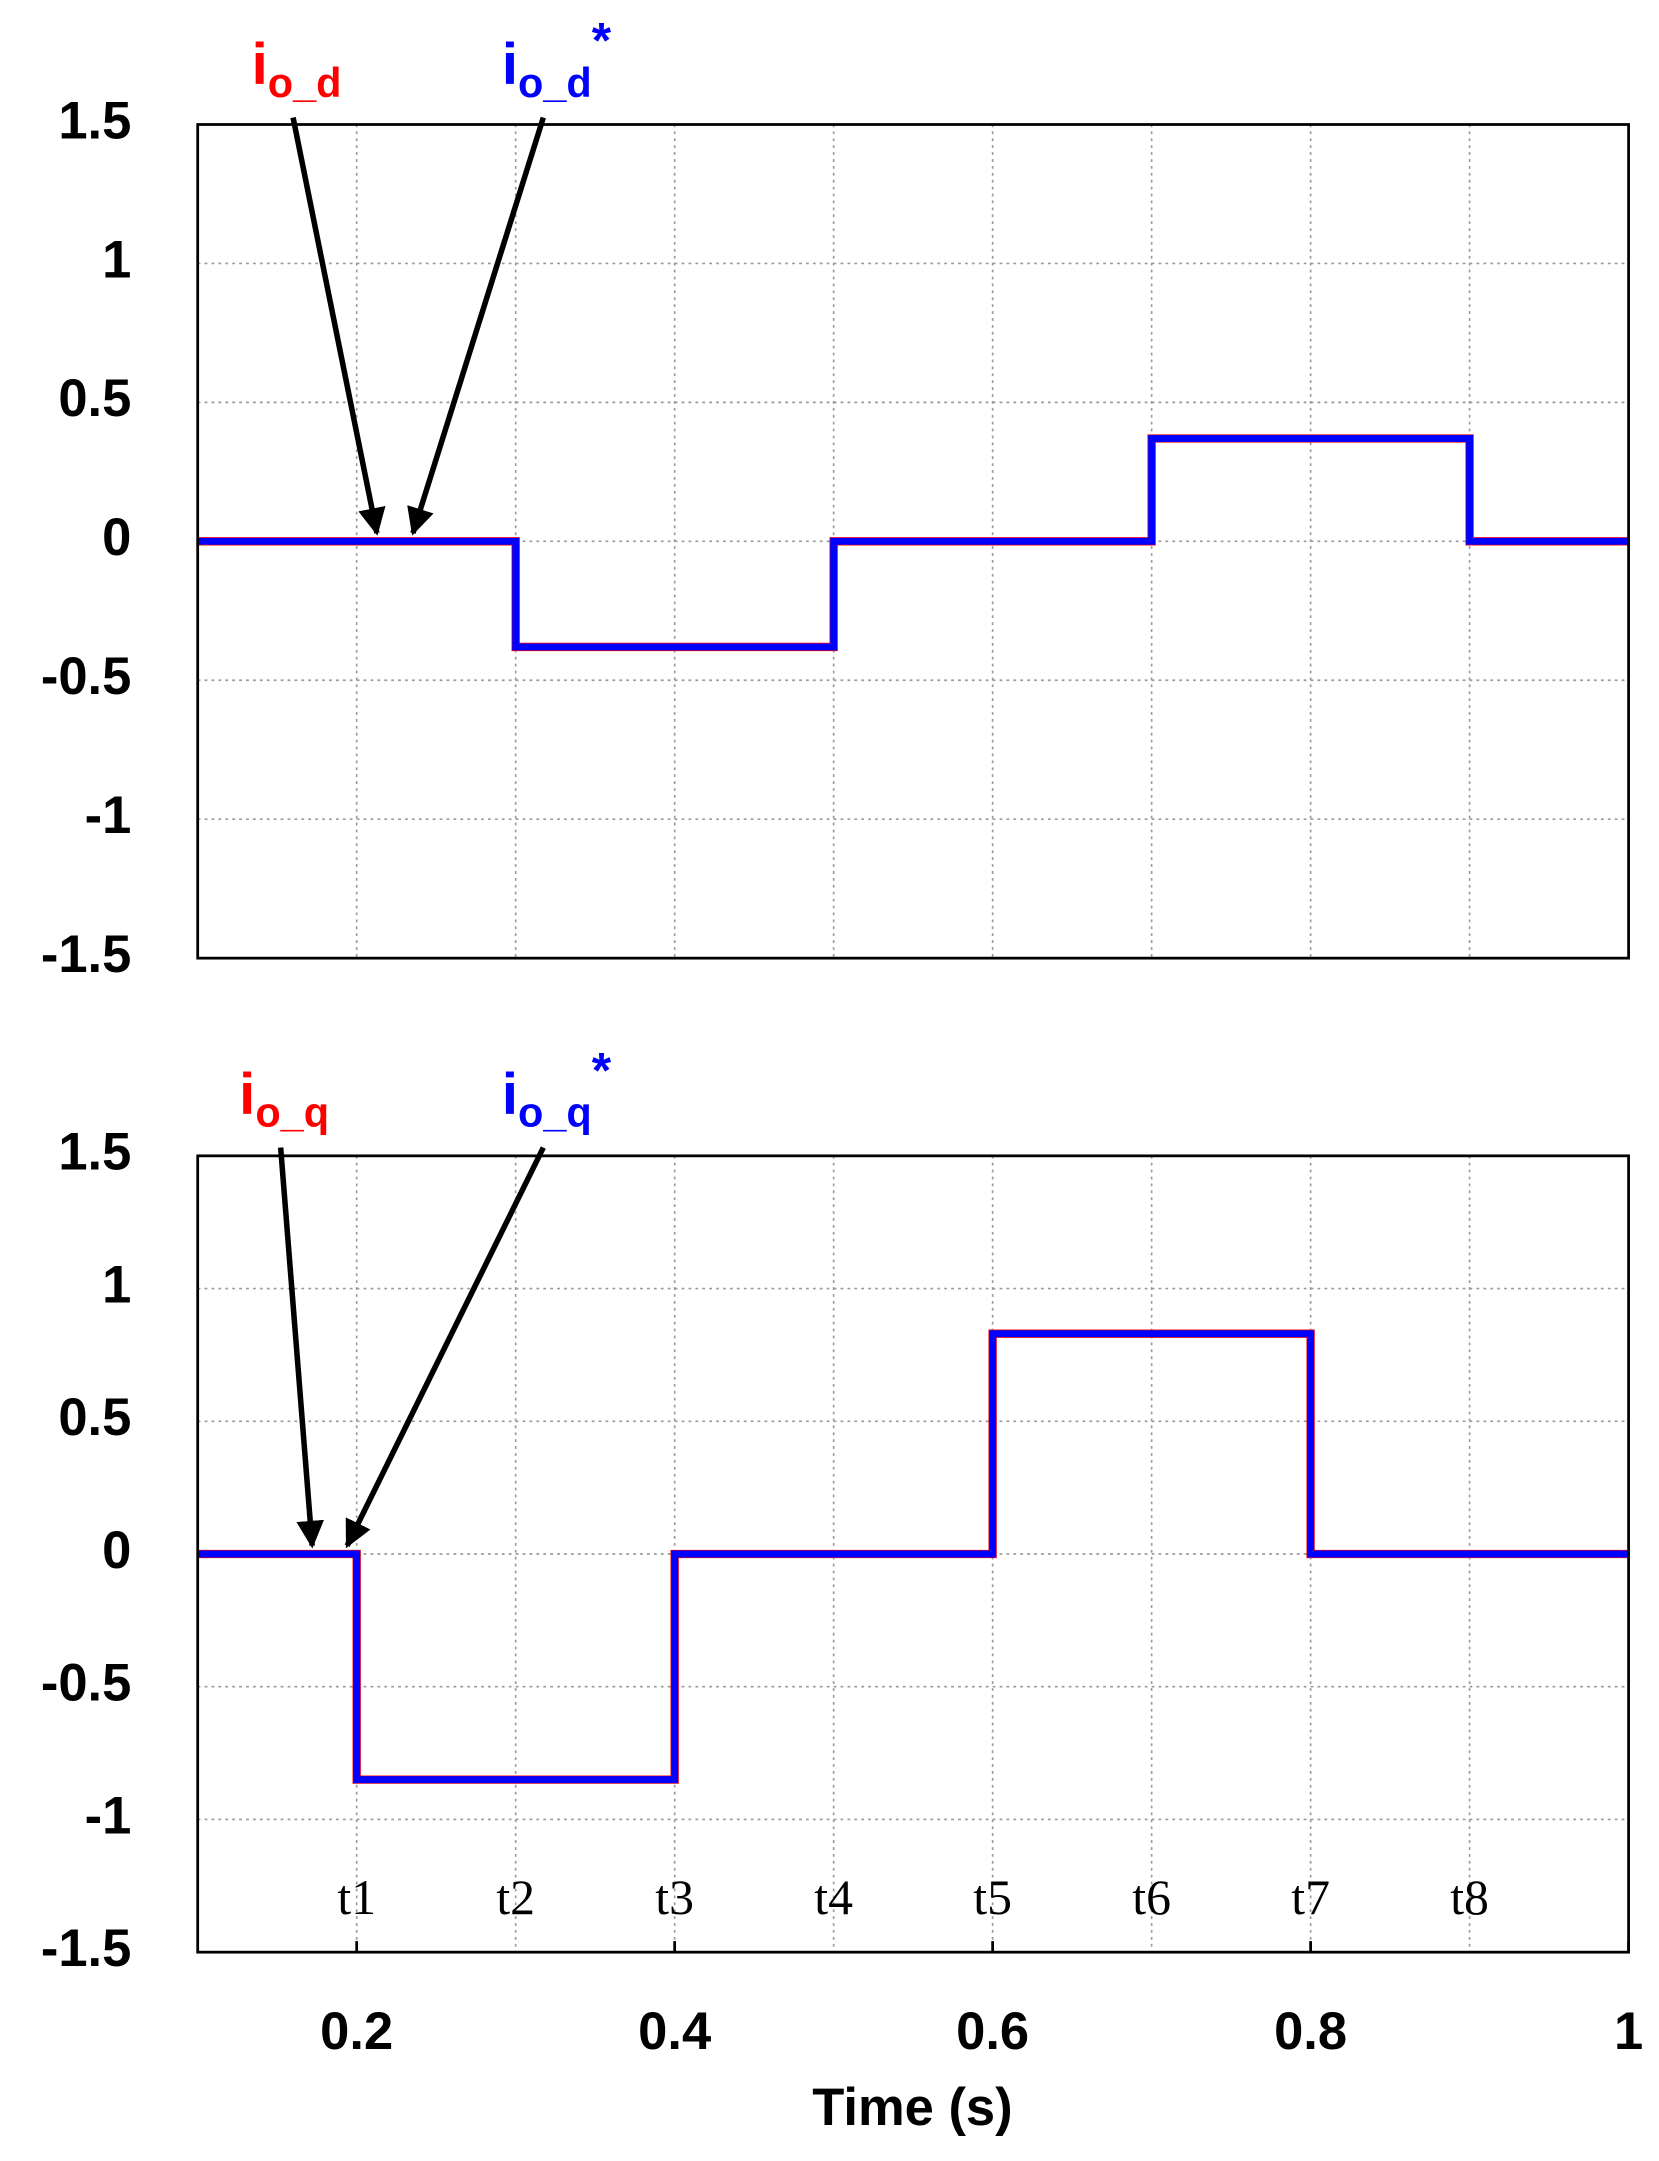  Describe the element at coordinates (1628, 2031) in the screenshot. I see `x-tick-label: 1` at that location.